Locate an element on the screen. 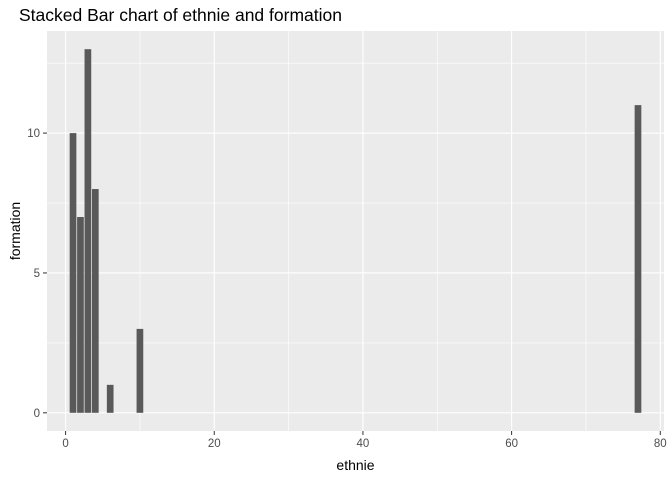 The height and width of the screenshot is (480, 672). x-tick-label: 20 is located at coordinates (214, 444).